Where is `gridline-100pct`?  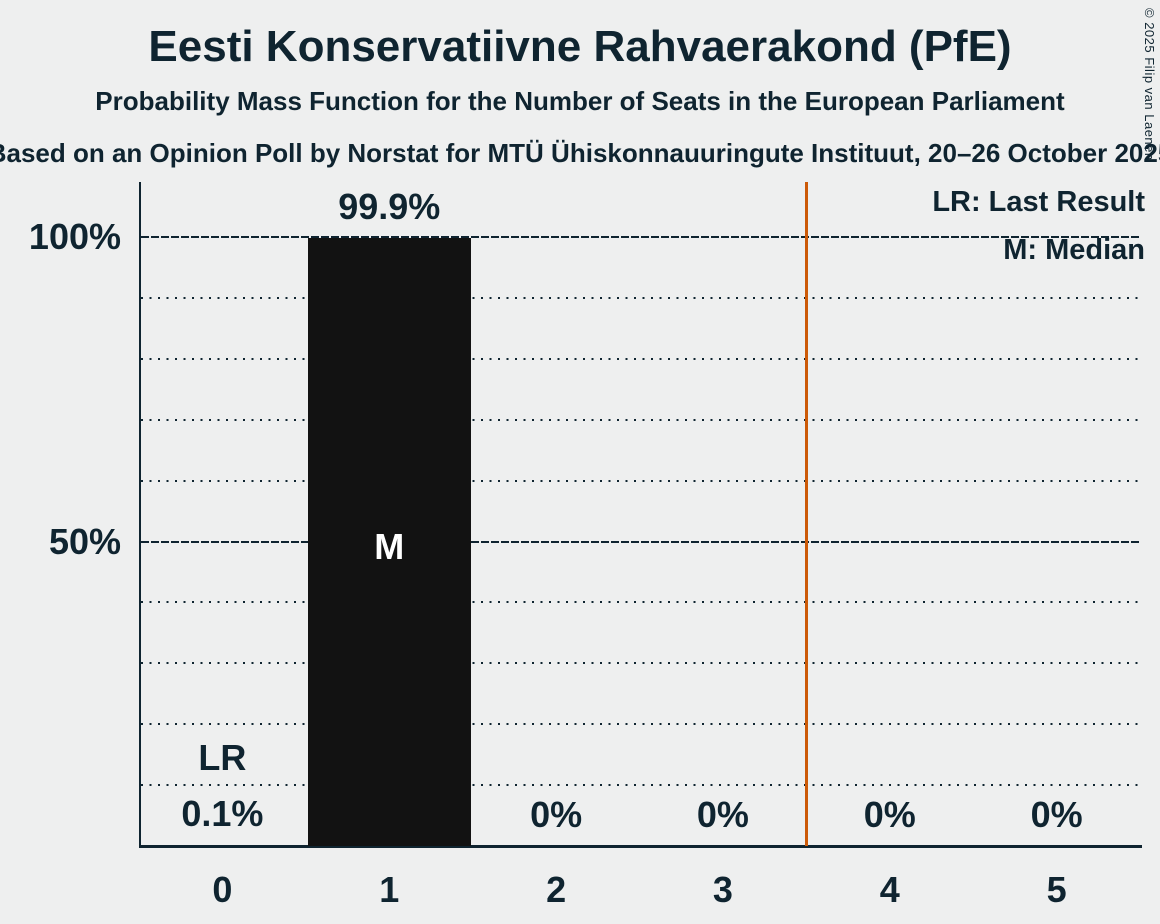
gridline-100pct is located at coordinates (640, 237).